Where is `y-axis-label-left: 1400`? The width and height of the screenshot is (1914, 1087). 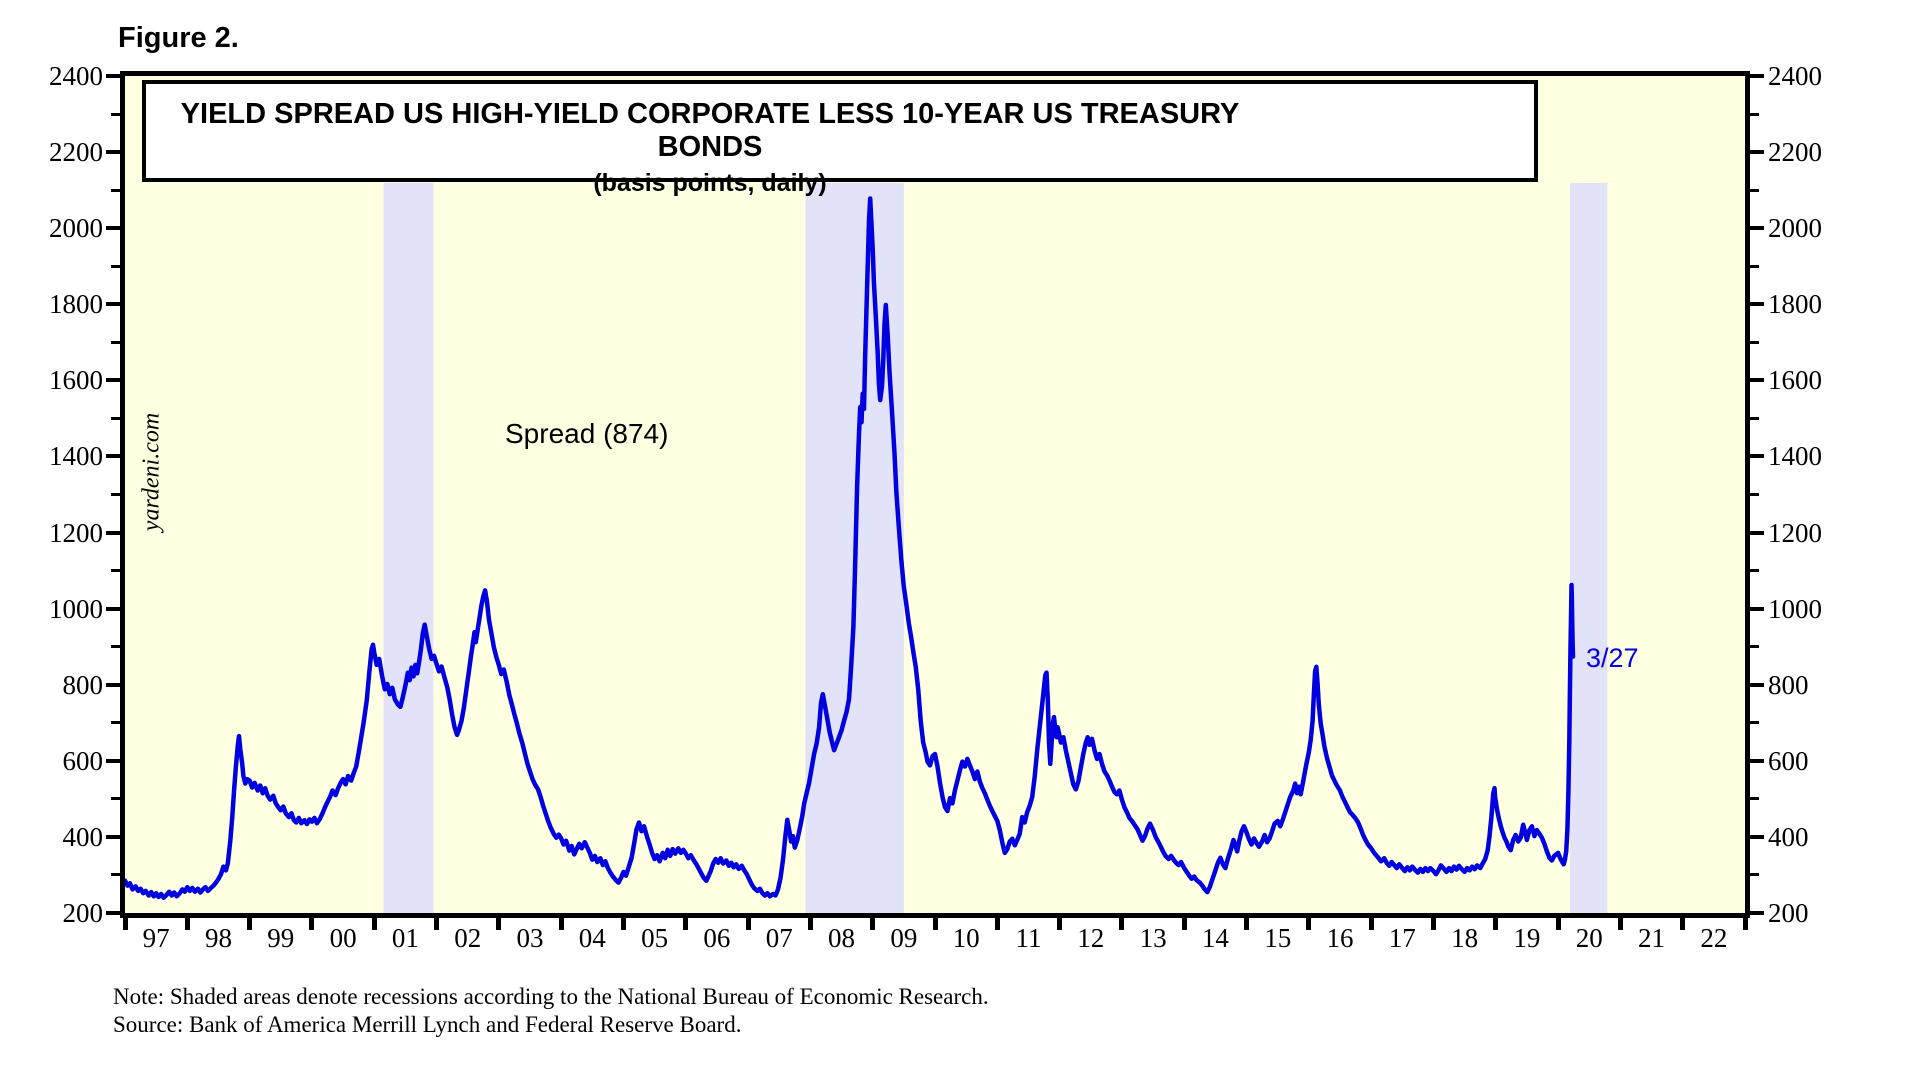 y-axis-label-left: 1400 is located at coordinates (76, 456).